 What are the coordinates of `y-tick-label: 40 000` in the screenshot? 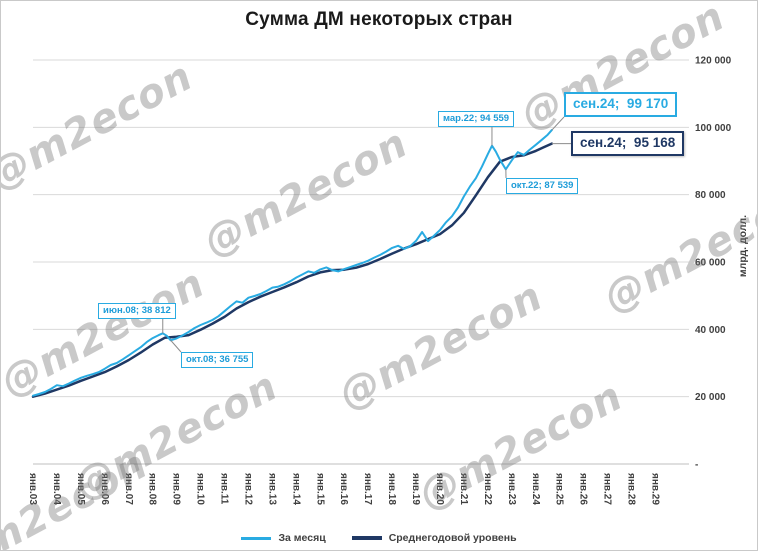 It's located at (710, 330).